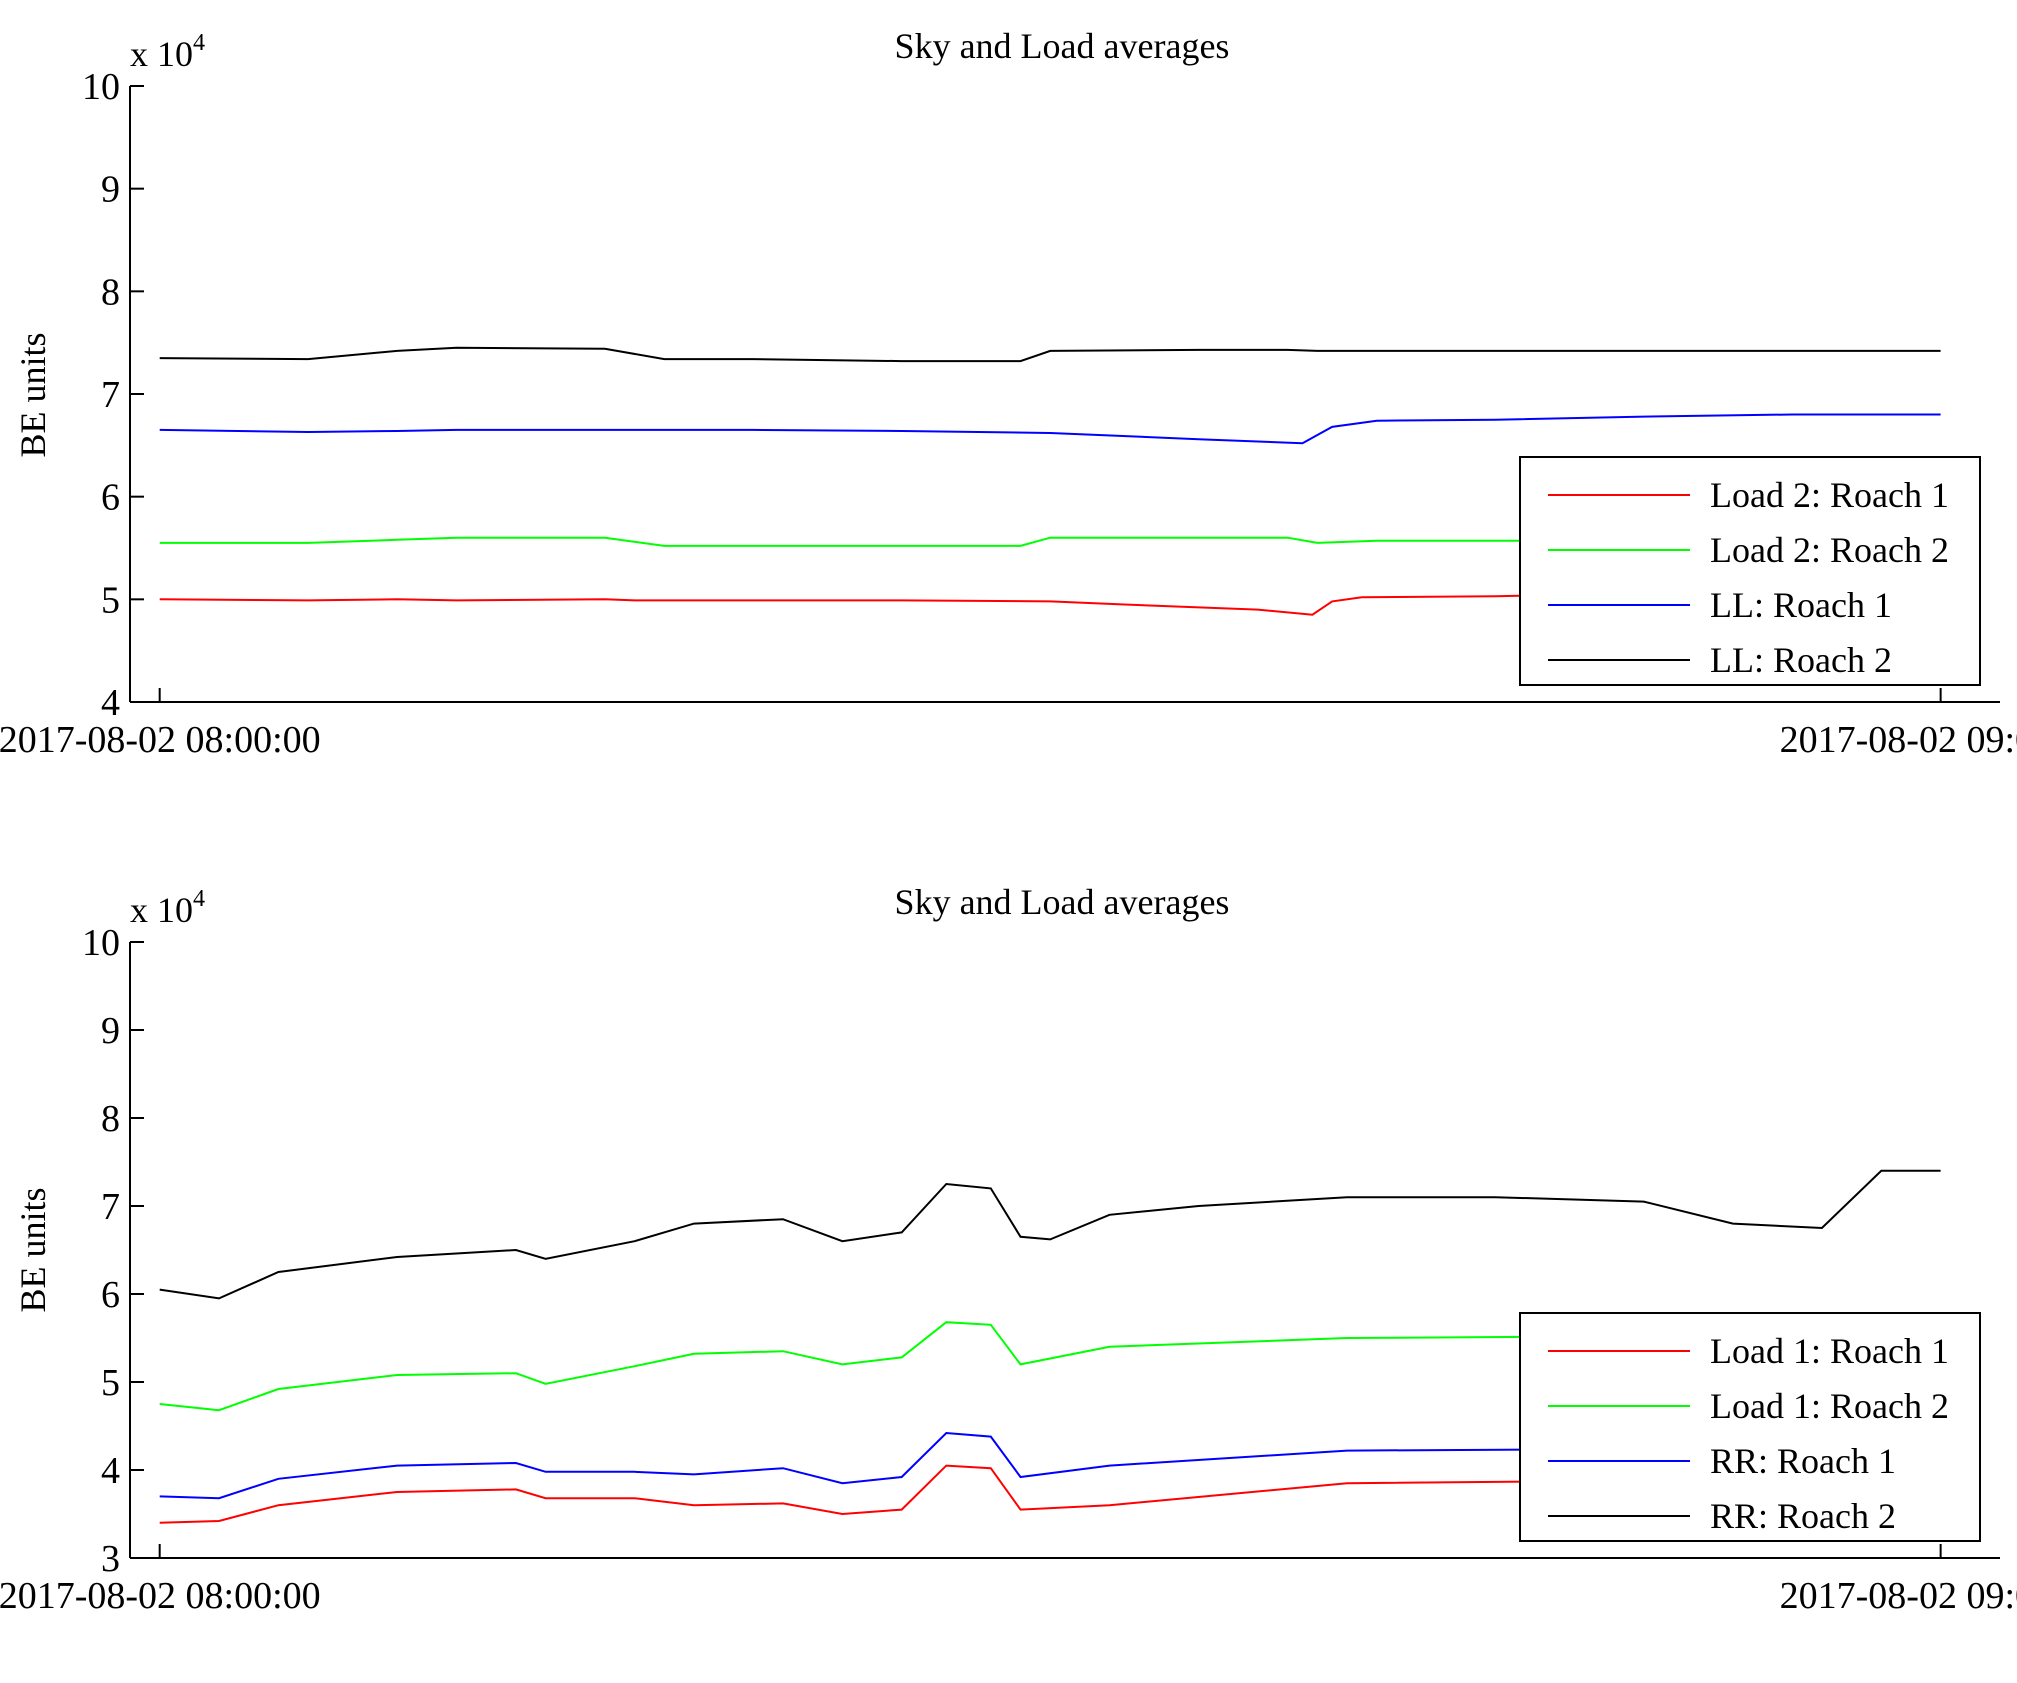  What do you see at coordinates (110, 1559) in the screenshot?
I see `y-tick-label: 3` at bounding box center [110, 1559].